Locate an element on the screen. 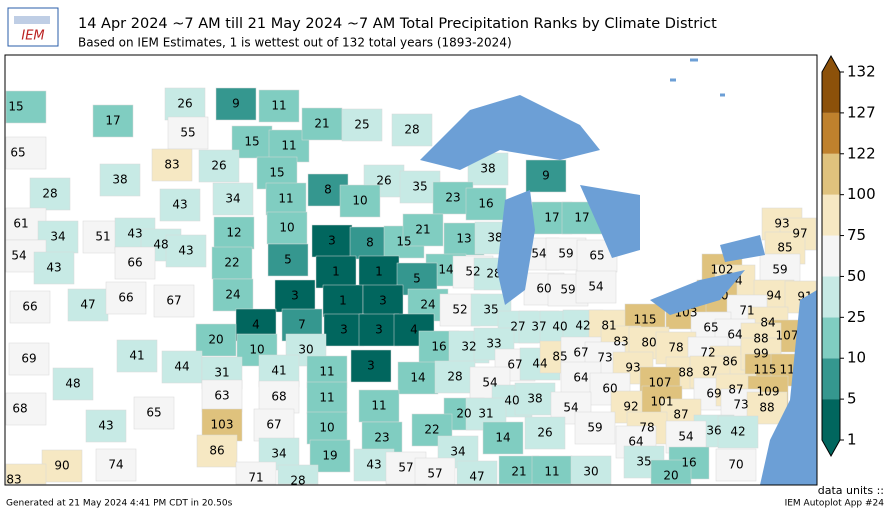  district-label: 84 is located at coordinates (767, 323).